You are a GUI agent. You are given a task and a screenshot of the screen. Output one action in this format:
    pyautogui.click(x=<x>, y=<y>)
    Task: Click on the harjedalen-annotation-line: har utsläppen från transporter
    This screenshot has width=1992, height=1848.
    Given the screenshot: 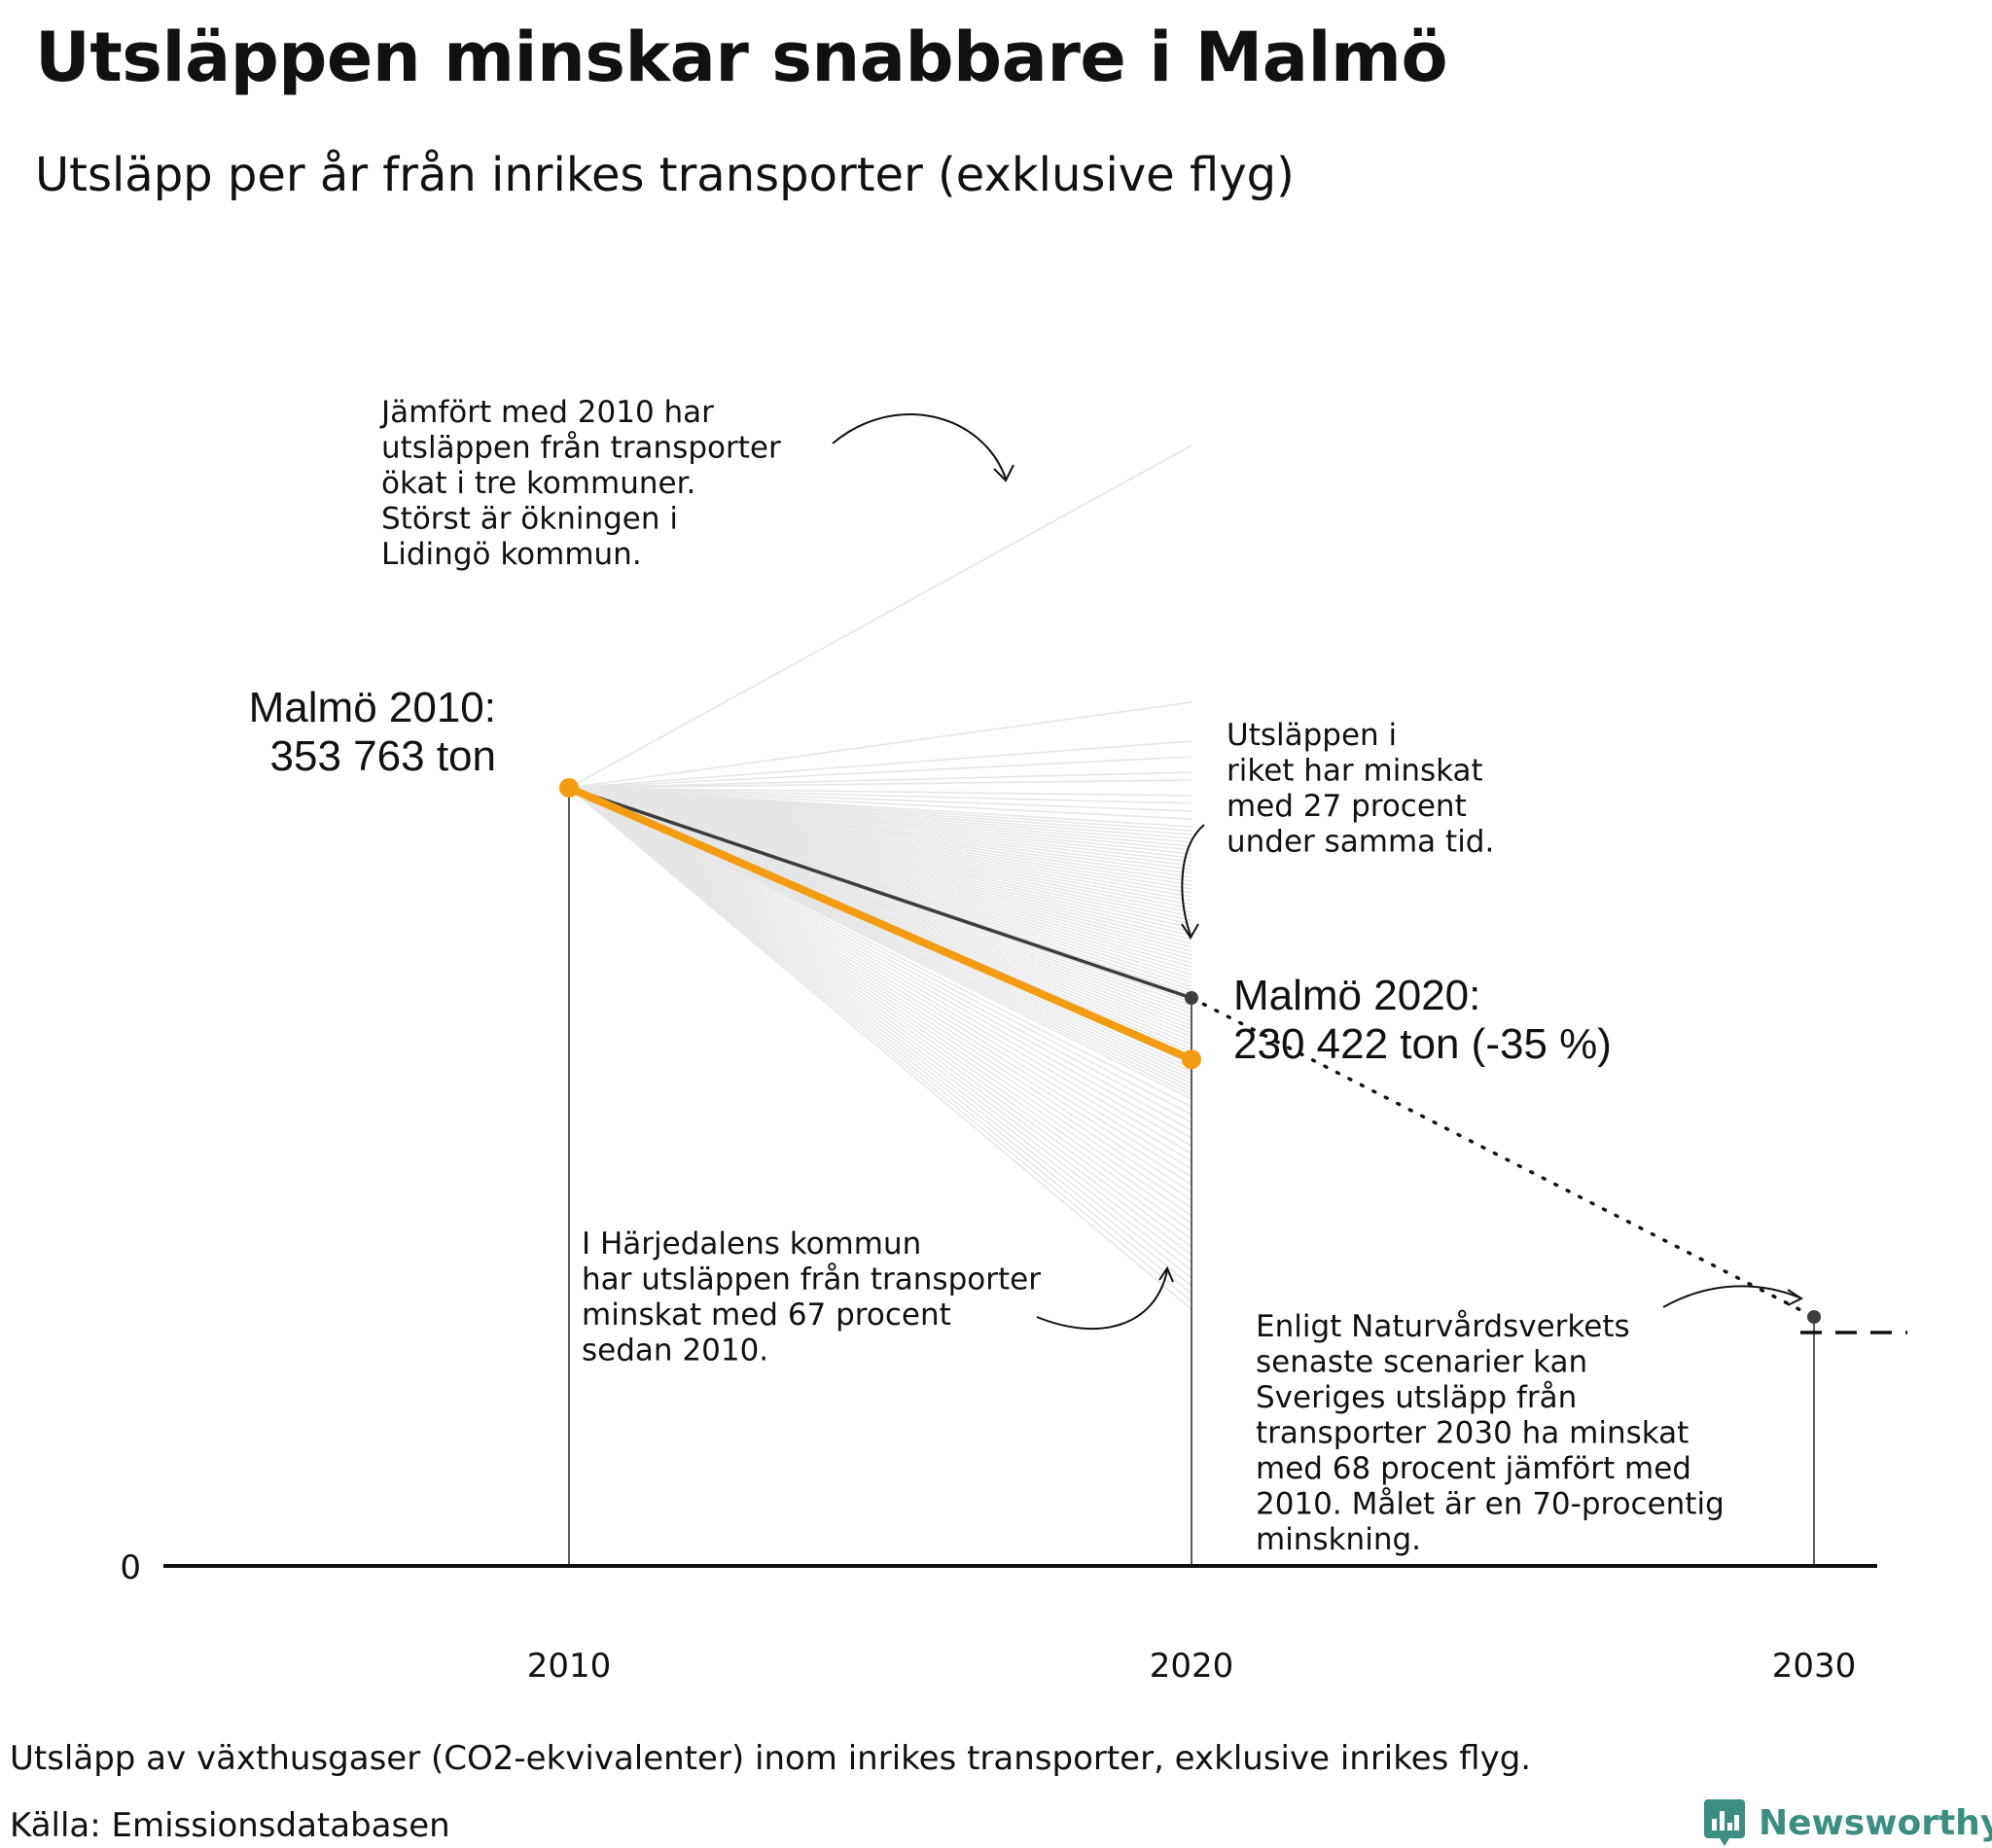 What is the action you would take?
    pyautogui.click(x=811, y=1280)
    